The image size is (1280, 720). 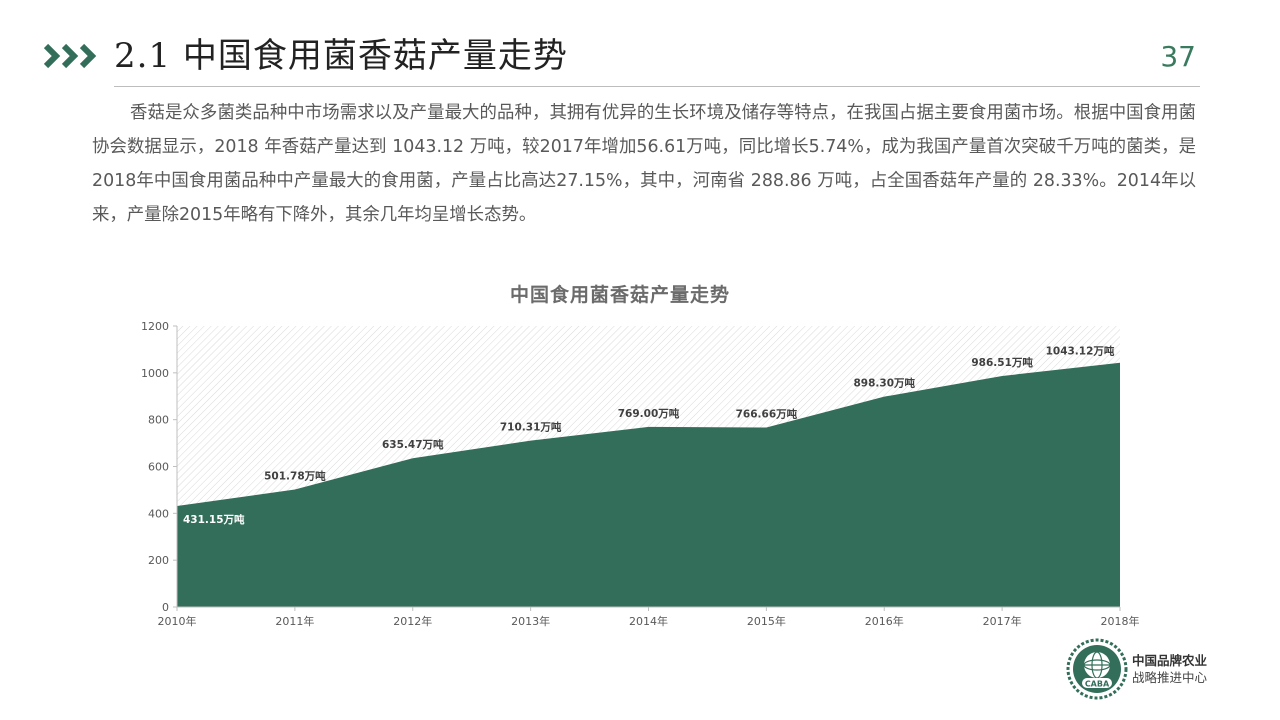 What do you see at coordinates (1097, 684) in the screenshot?
I see `logo-emblem-text: CABA` at bounding box center [1097, 684].